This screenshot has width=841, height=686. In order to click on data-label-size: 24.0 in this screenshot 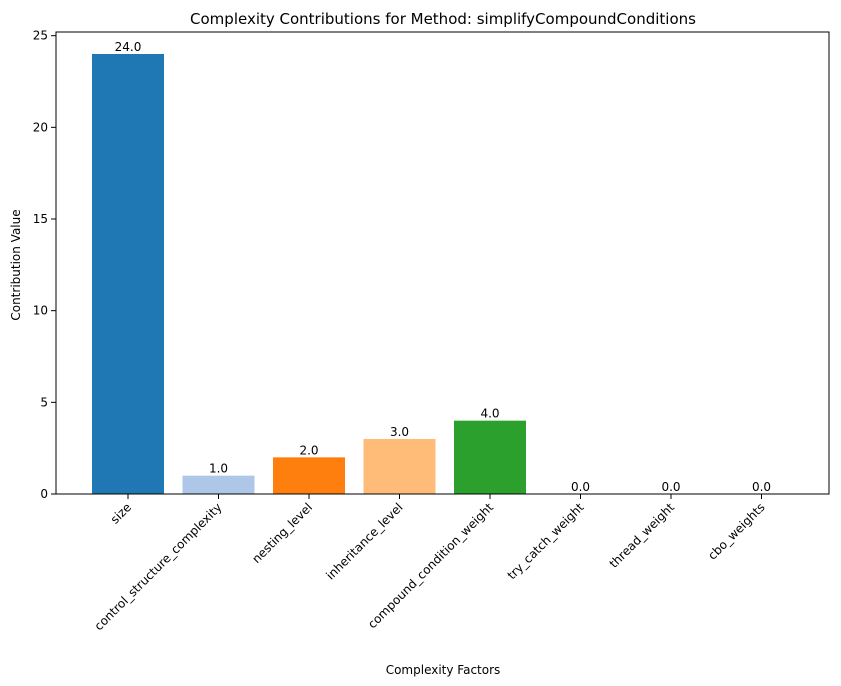, I will do `click(128, 47)`.